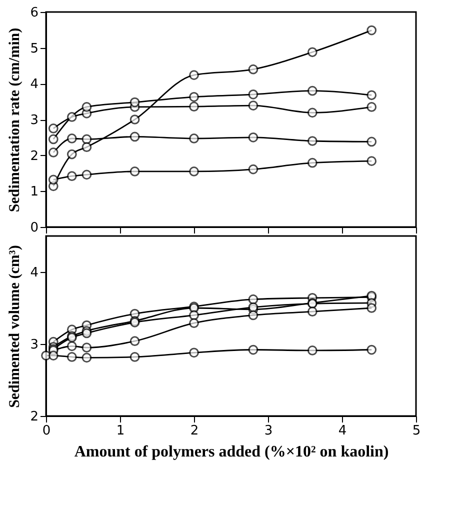 The height and width of the screenshot is (520, 472). Describe the element at coordinates (15, 120) in the screenshot. I see `y-axis-title: Sedimentation rate (cm/min)` at that location.